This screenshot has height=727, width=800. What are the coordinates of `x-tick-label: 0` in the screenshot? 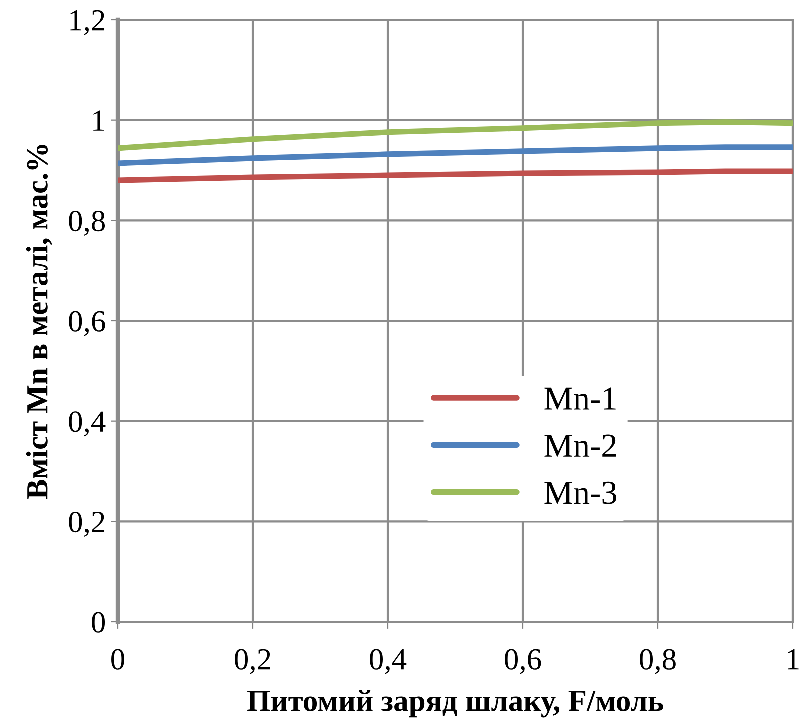 It's located at (118, 659).